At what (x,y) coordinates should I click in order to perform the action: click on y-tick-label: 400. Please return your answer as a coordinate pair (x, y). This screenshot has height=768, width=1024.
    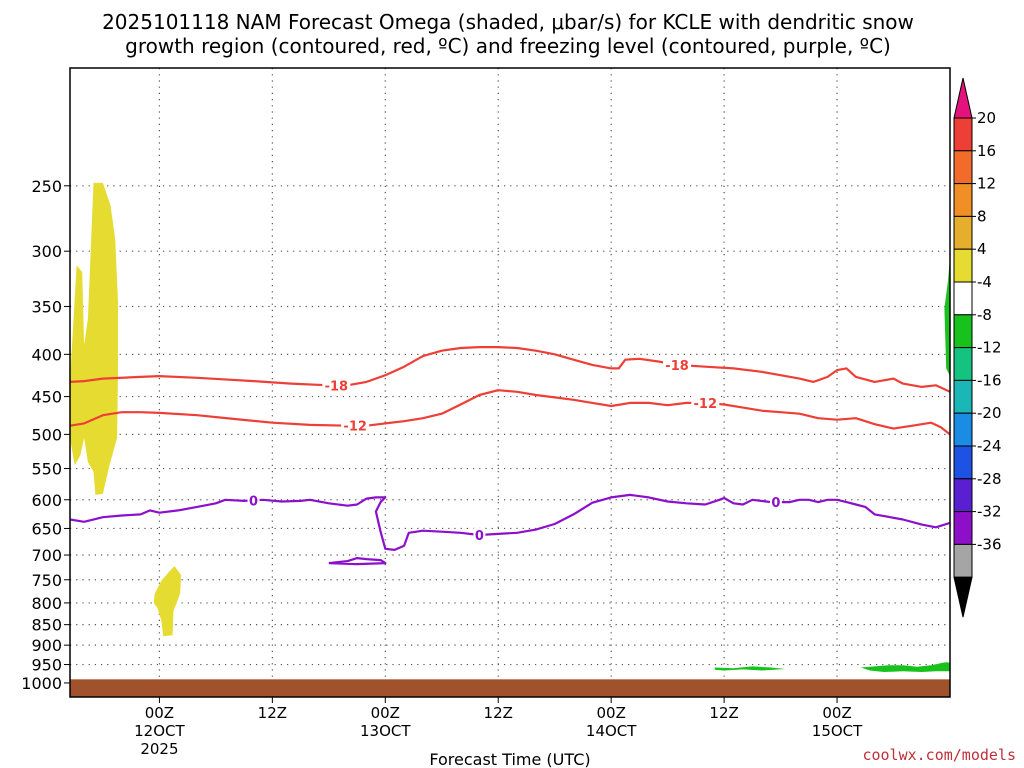
    Looking at the image, I should click on (46, 354).